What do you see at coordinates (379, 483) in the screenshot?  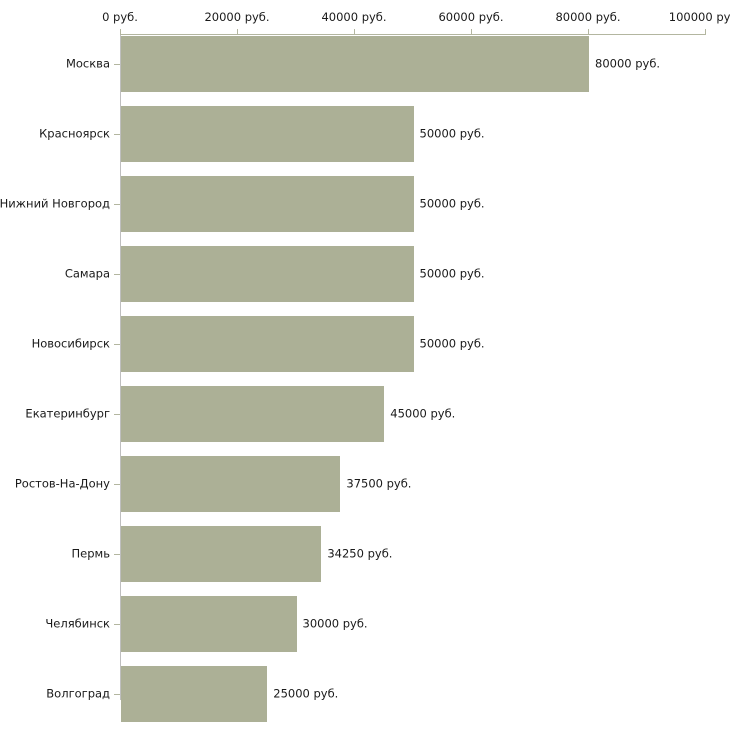 I see `bar-value-label: 37500 руб.` at bounding box center [379, 483].